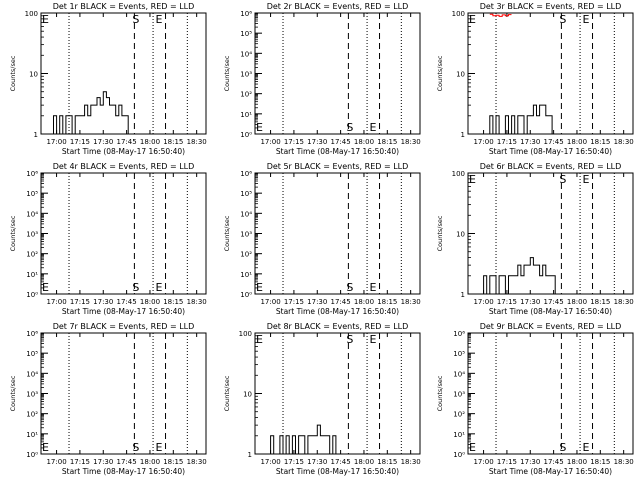 Image resolution: width=640 pixels, height=480 pixels. I want to click on series-2-line, so click(500, 15).